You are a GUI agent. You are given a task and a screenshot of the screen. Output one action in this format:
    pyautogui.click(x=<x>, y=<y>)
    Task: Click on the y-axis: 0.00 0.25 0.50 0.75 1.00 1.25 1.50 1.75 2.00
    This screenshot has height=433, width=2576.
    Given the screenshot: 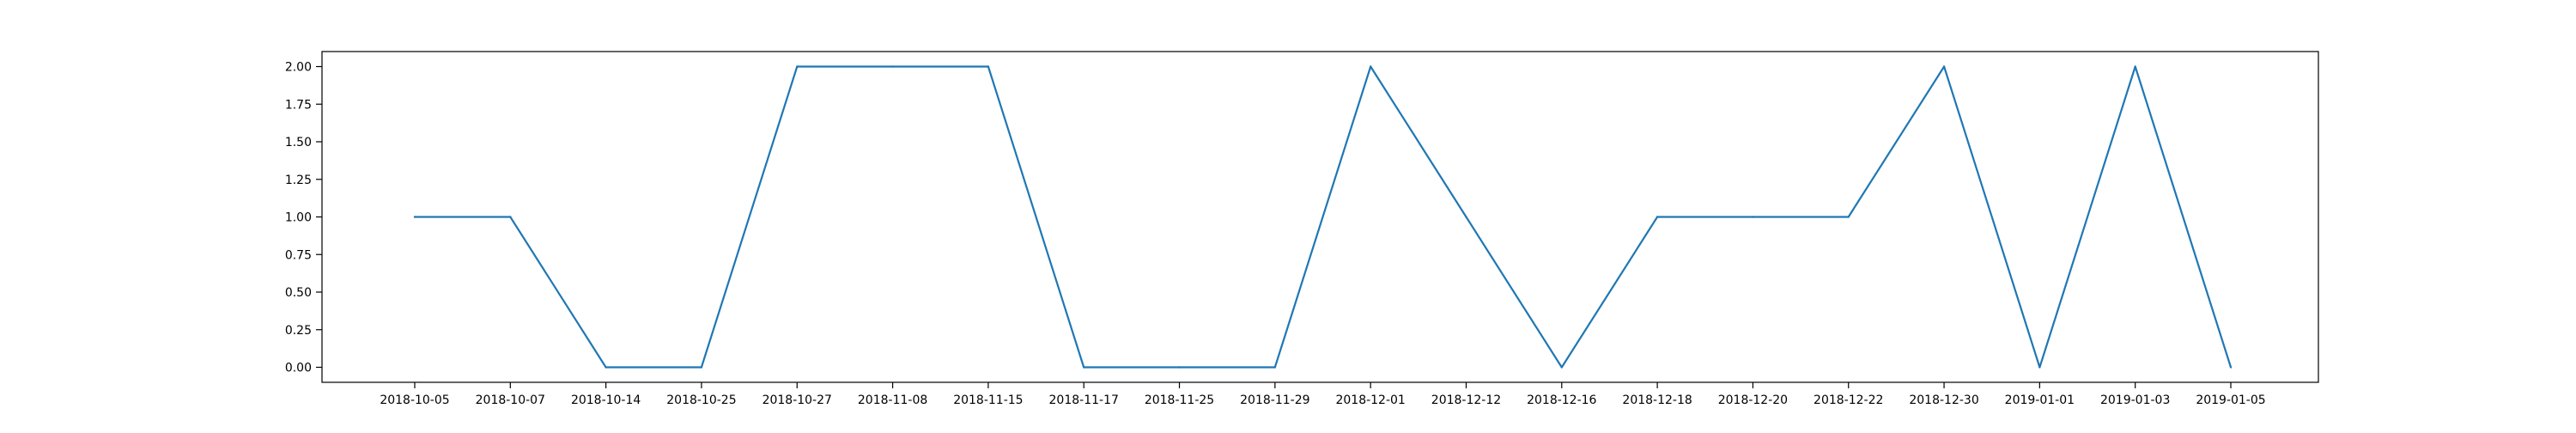 What is the action you would take?
    pyautogui.click(x=303, y=218)
    